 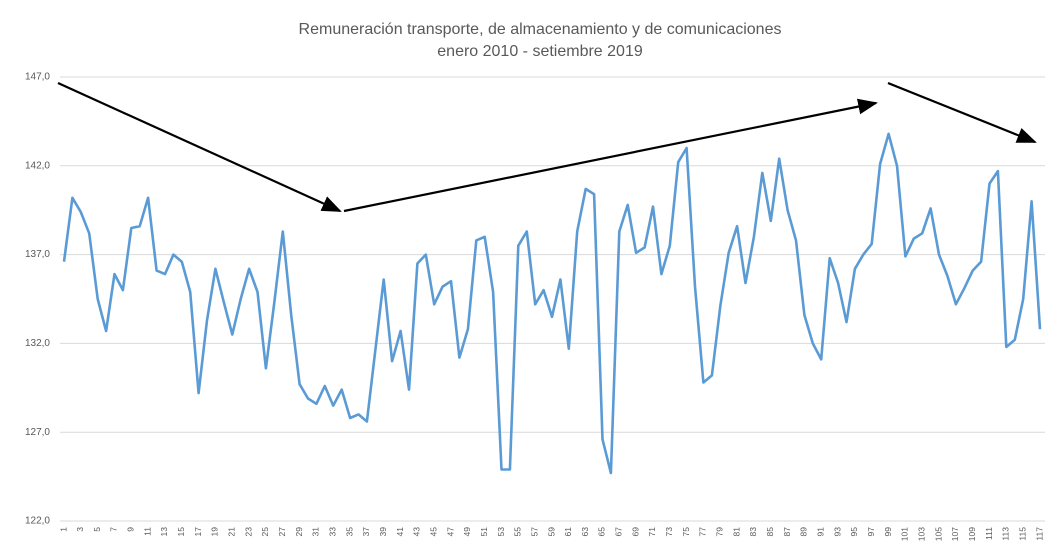 What do you see at coordinates (720, 532) in the screenshot?
I see `x-tick-label: 79` at bounding box center [720, 532].